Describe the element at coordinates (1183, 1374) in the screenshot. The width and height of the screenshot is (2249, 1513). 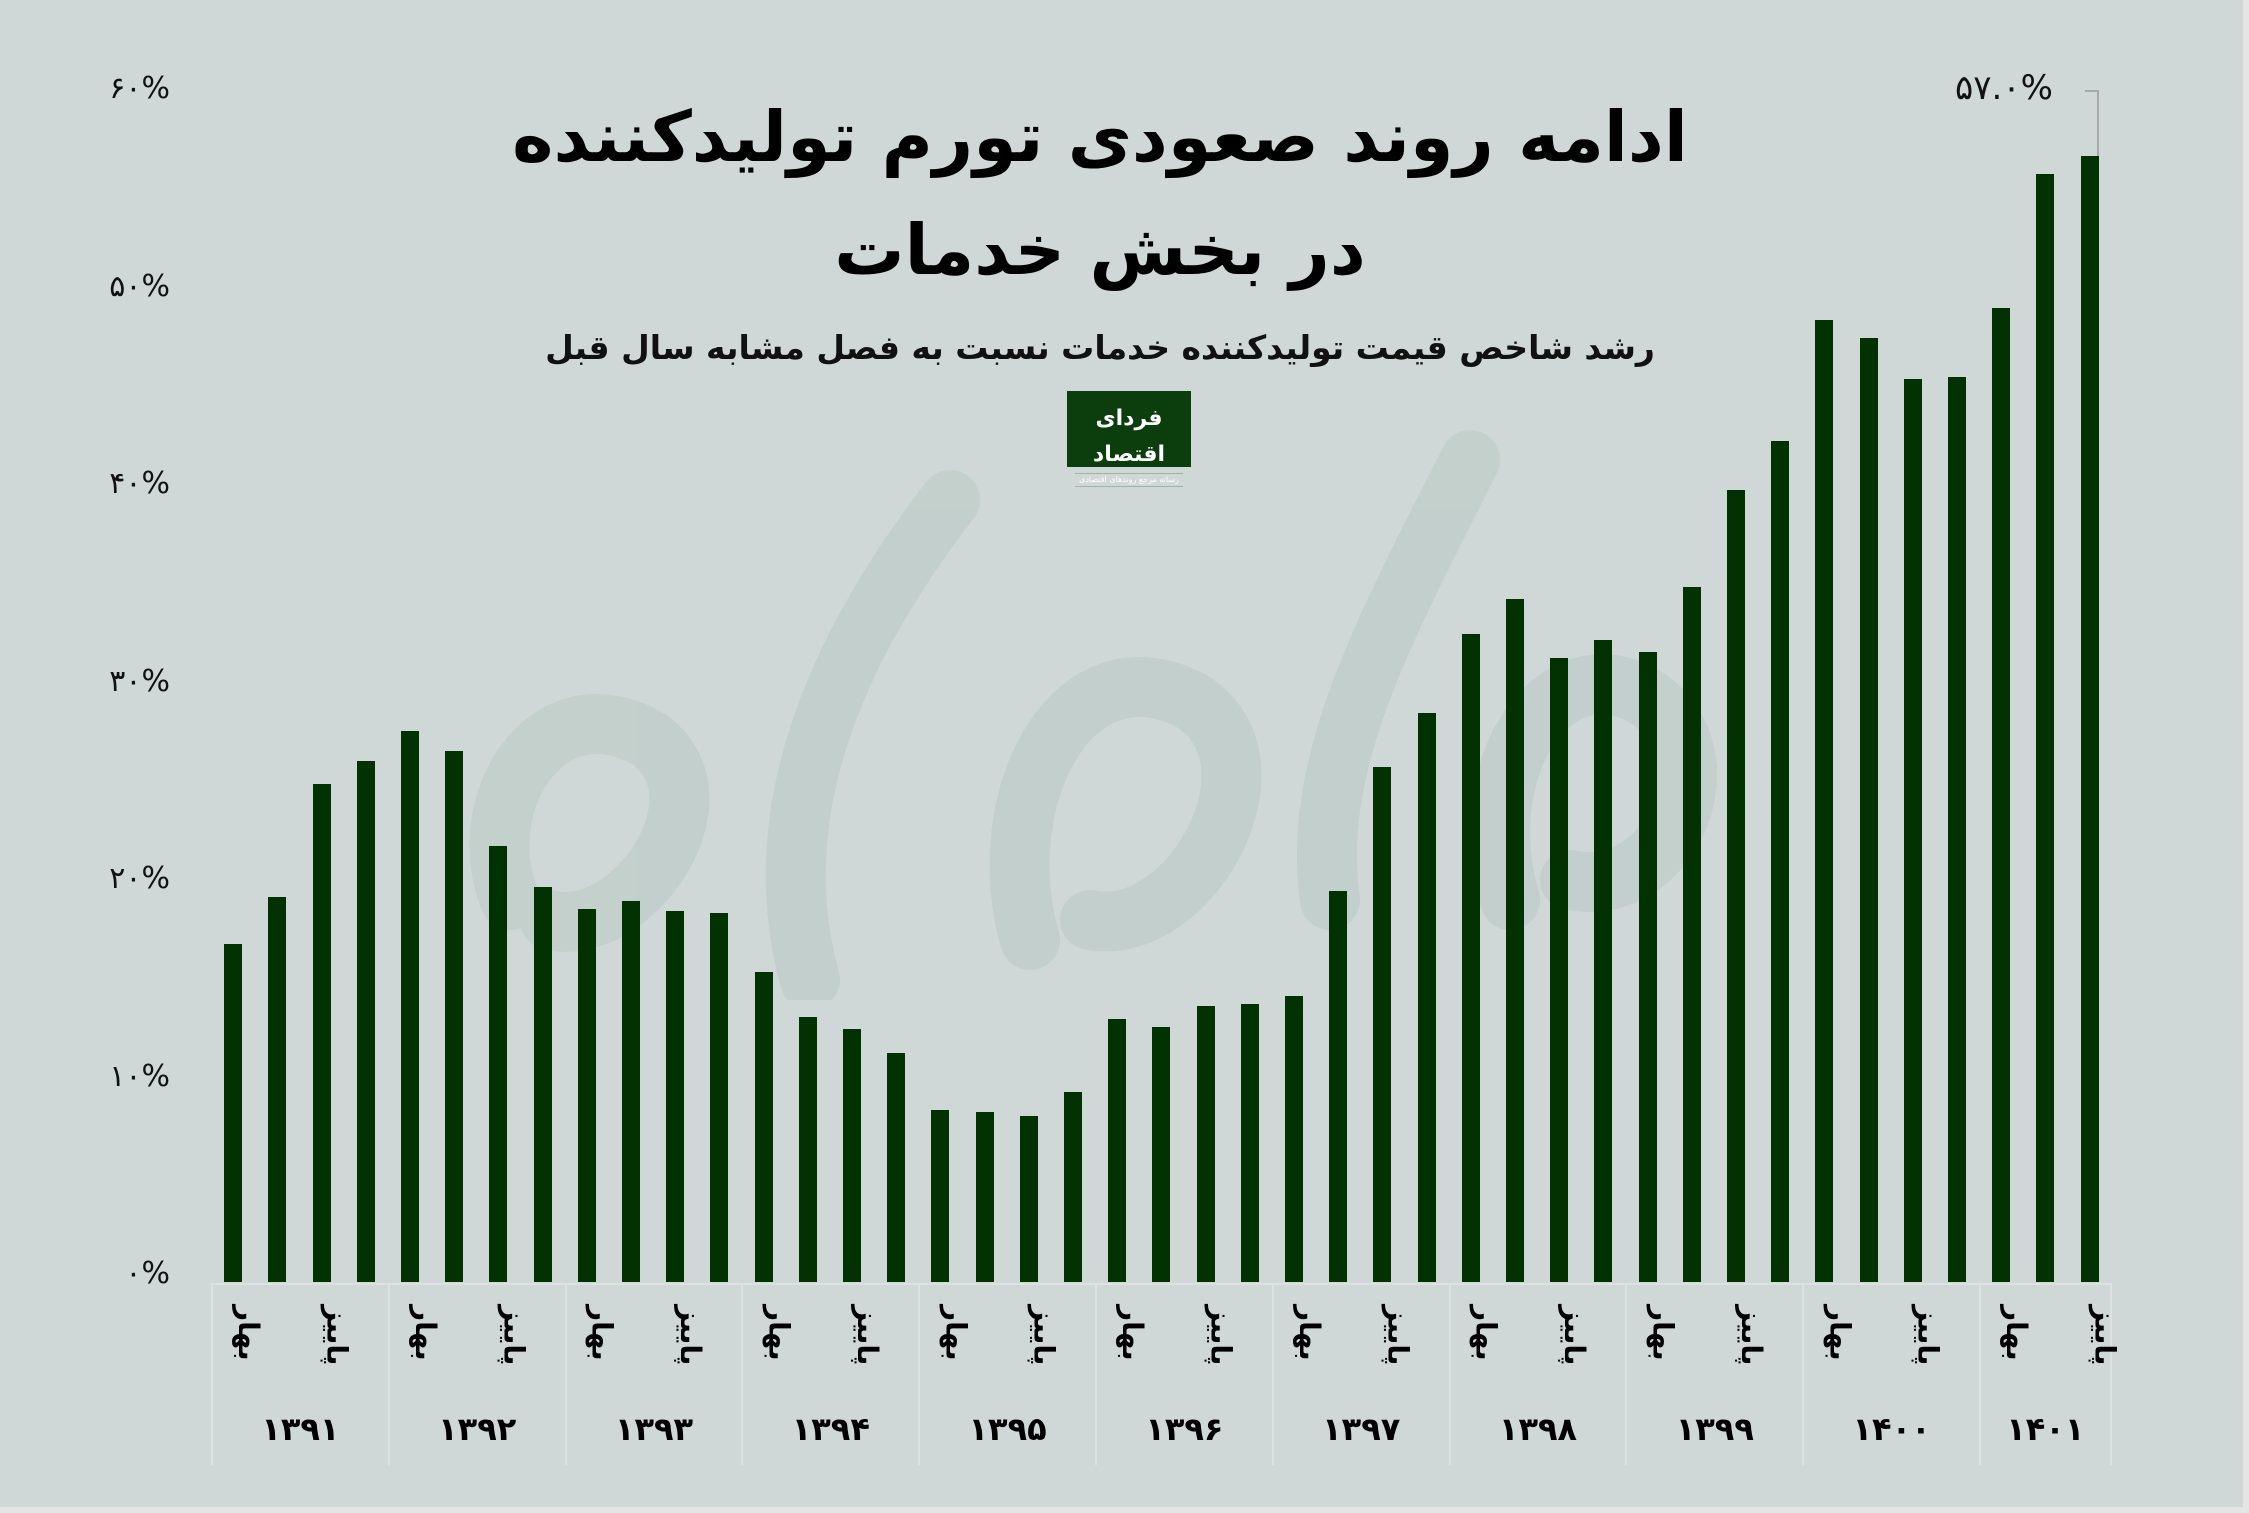
I see `x-axis-year-group: بهار پاییز ۱۳۹۶` at that location.